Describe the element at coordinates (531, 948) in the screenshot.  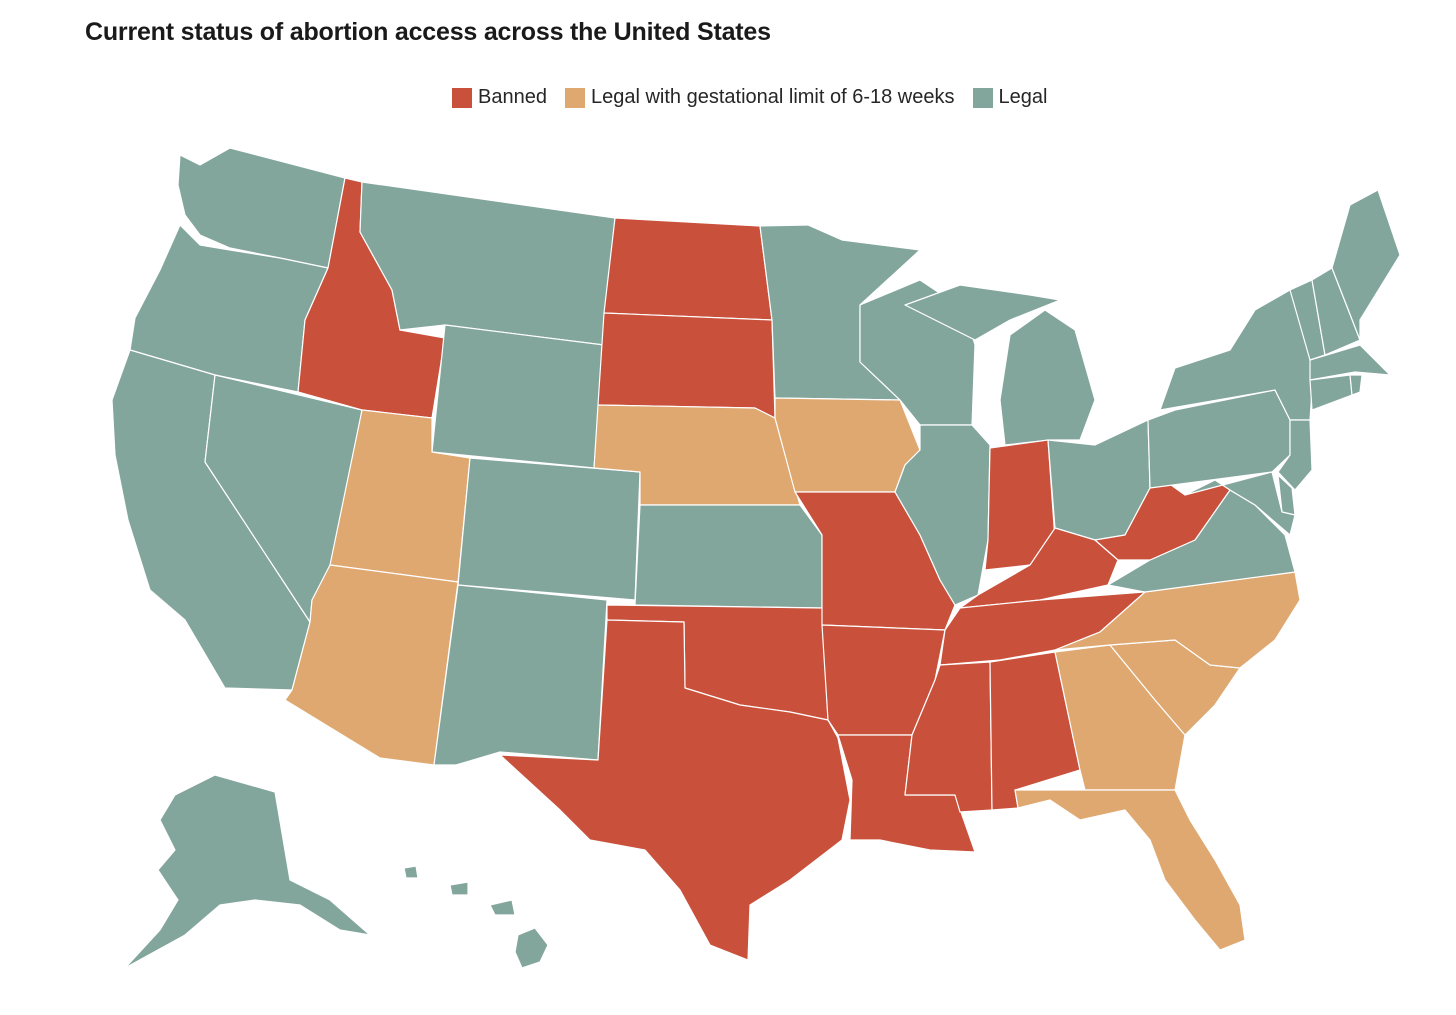
I see `state-hi` at that location.